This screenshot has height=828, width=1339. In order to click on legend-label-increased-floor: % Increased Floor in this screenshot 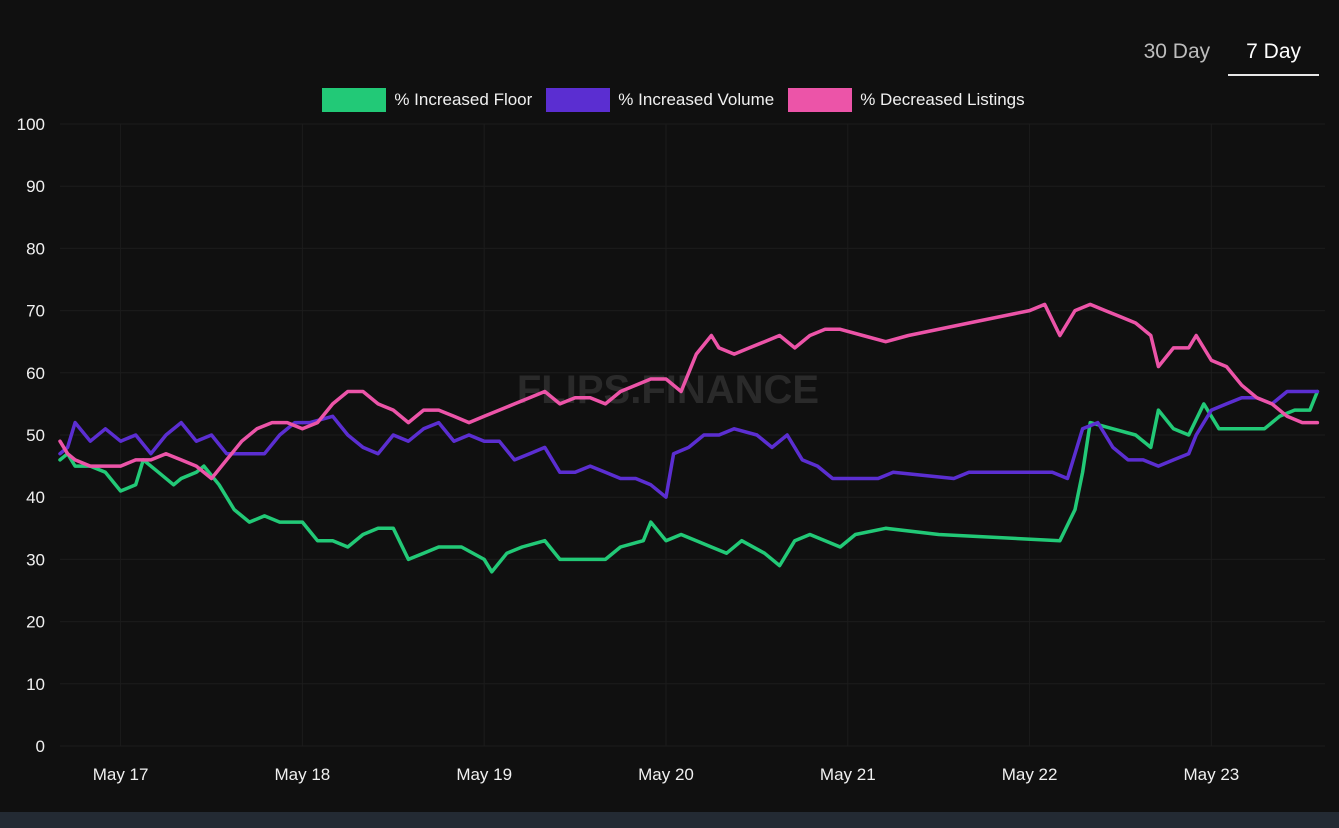, I will do `click(463, 99)`.